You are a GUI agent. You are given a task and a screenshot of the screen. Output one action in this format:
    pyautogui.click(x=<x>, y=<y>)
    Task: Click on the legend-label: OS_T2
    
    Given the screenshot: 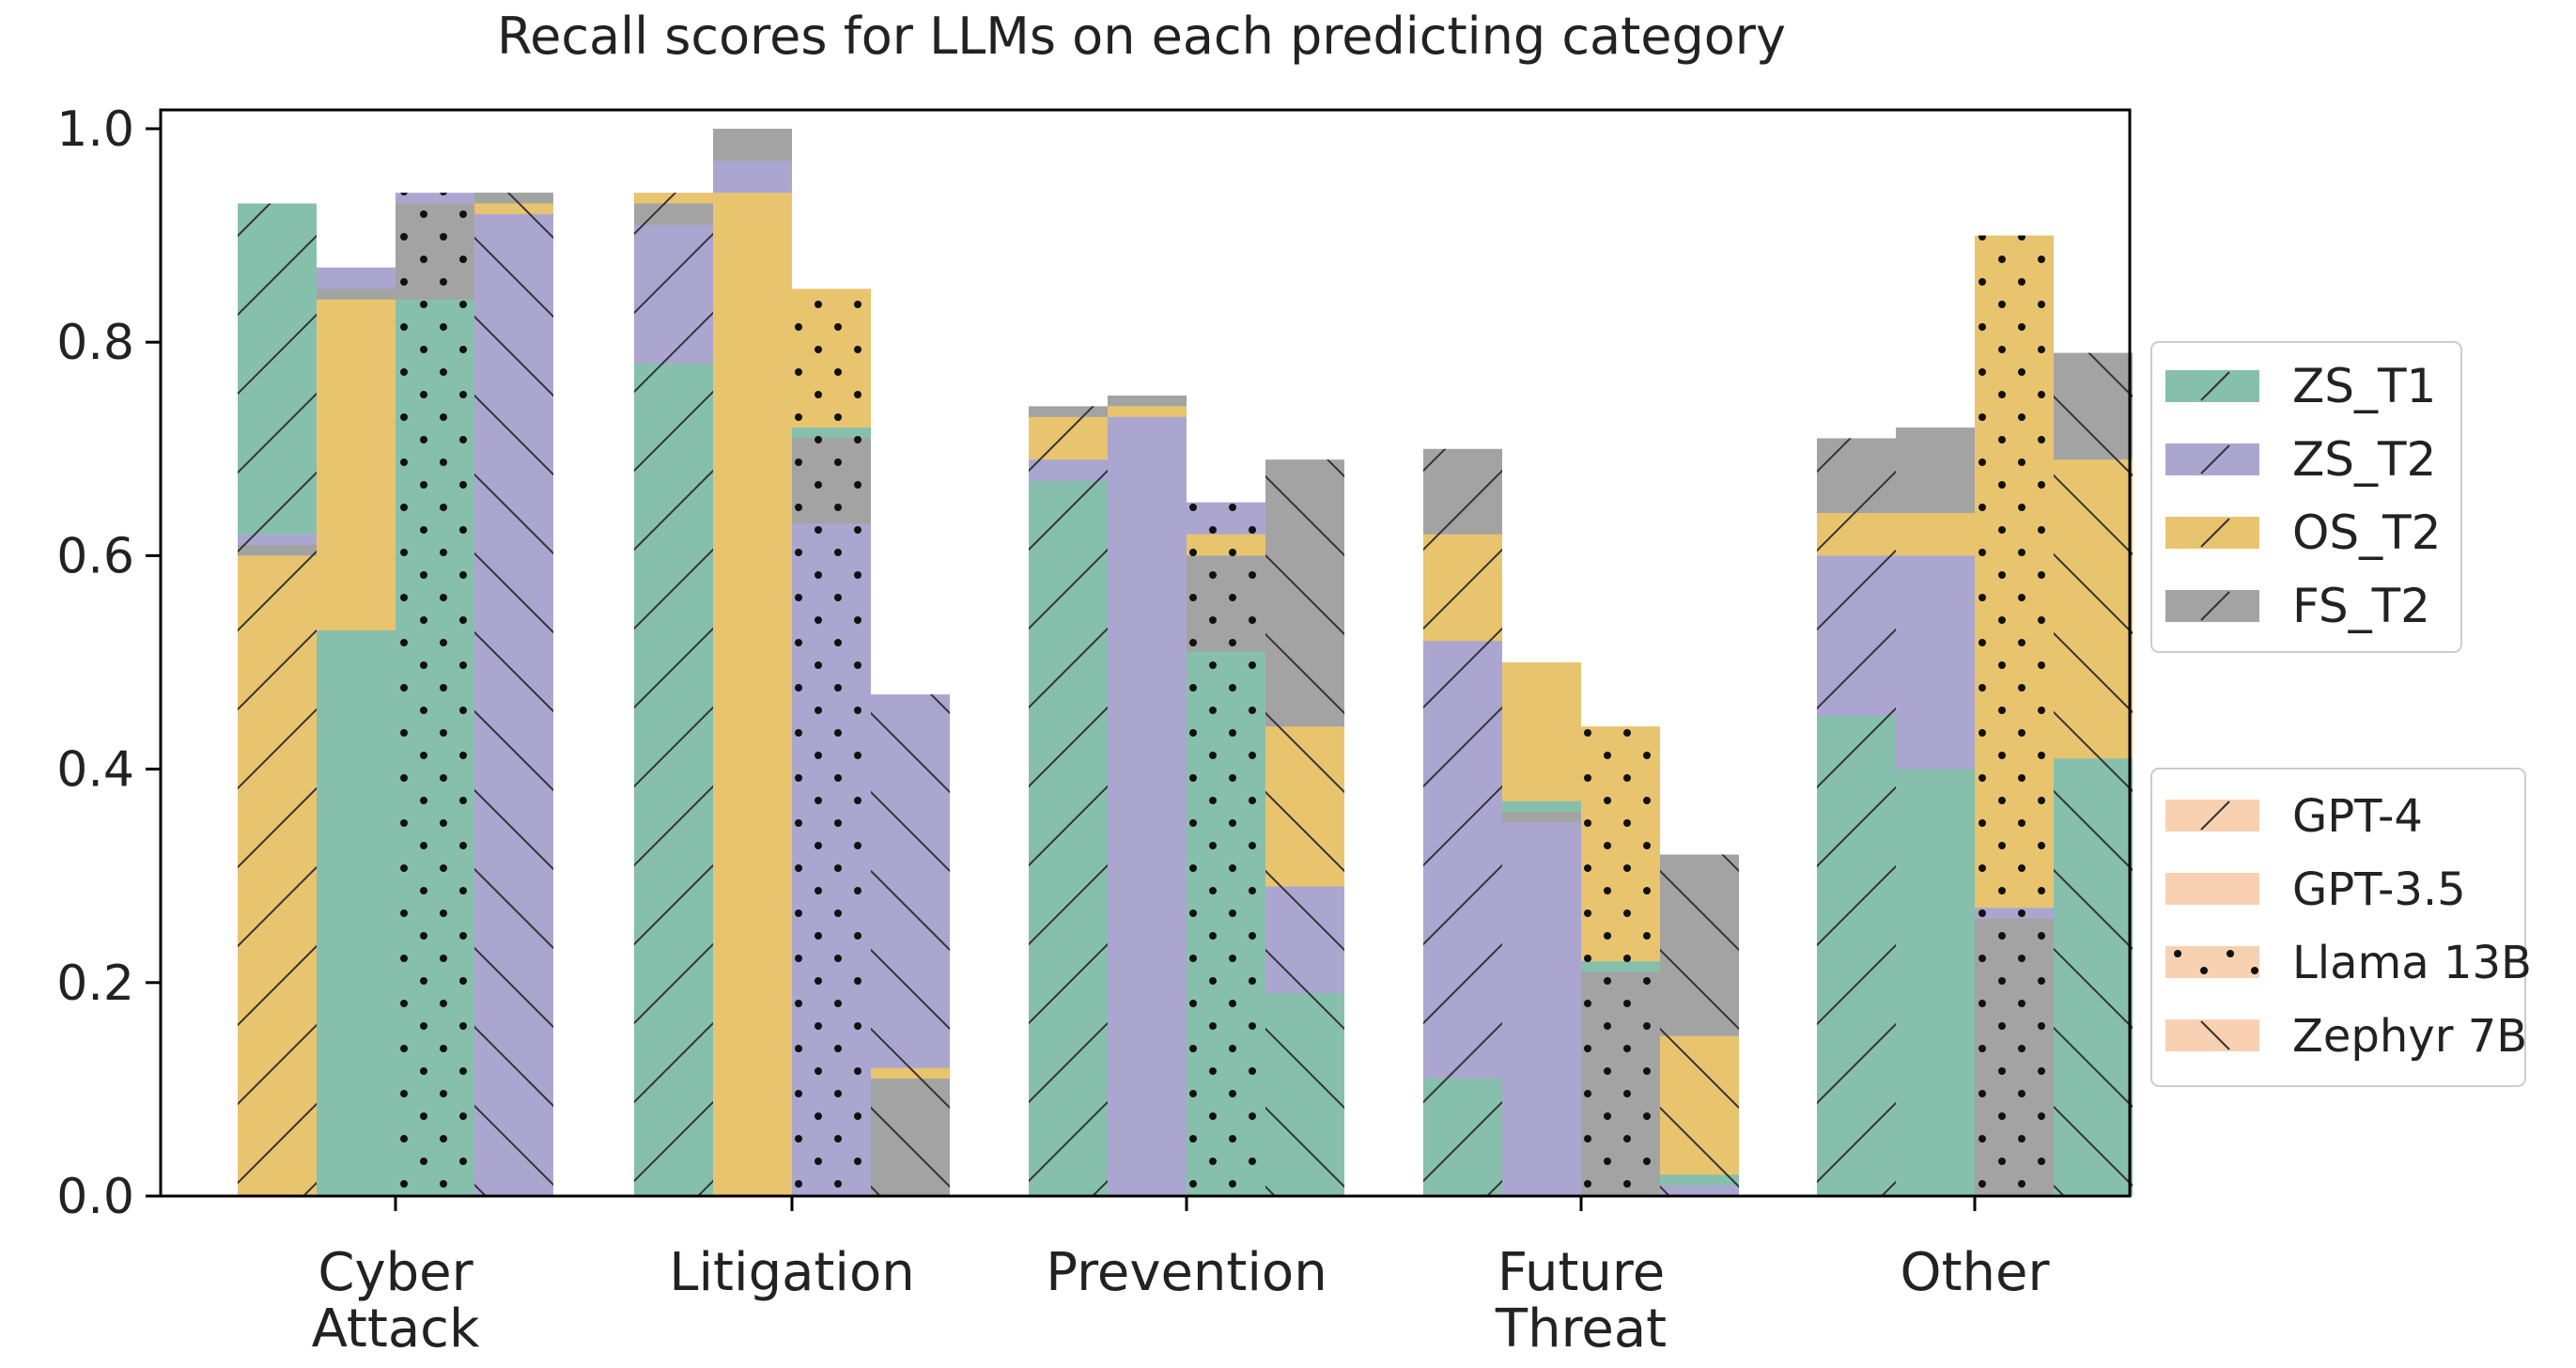 What is the action you would take?
    pyautogui.click(x=2366, y=532)
    